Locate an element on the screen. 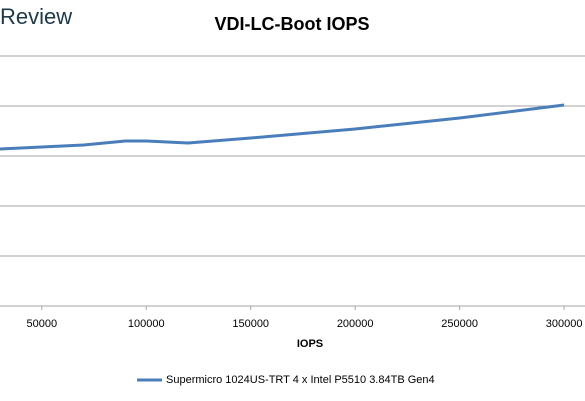 The height and width of the screenshot is (401, 585). x-tick-label: 150000 is located at coordinates (250, 324).